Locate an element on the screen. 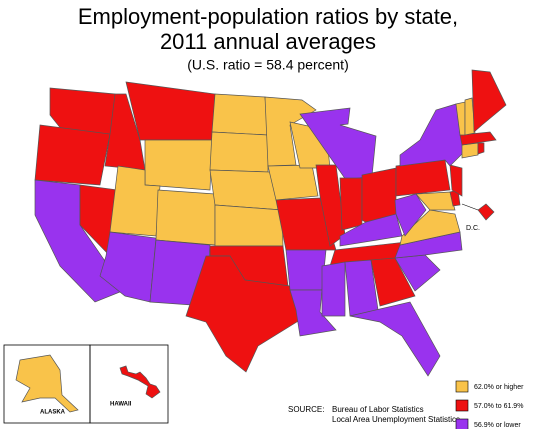 Image resolution: width=550 pixels, height=429 pixels. title-line: 2011 annual averages is located at coordinates (268, 41).